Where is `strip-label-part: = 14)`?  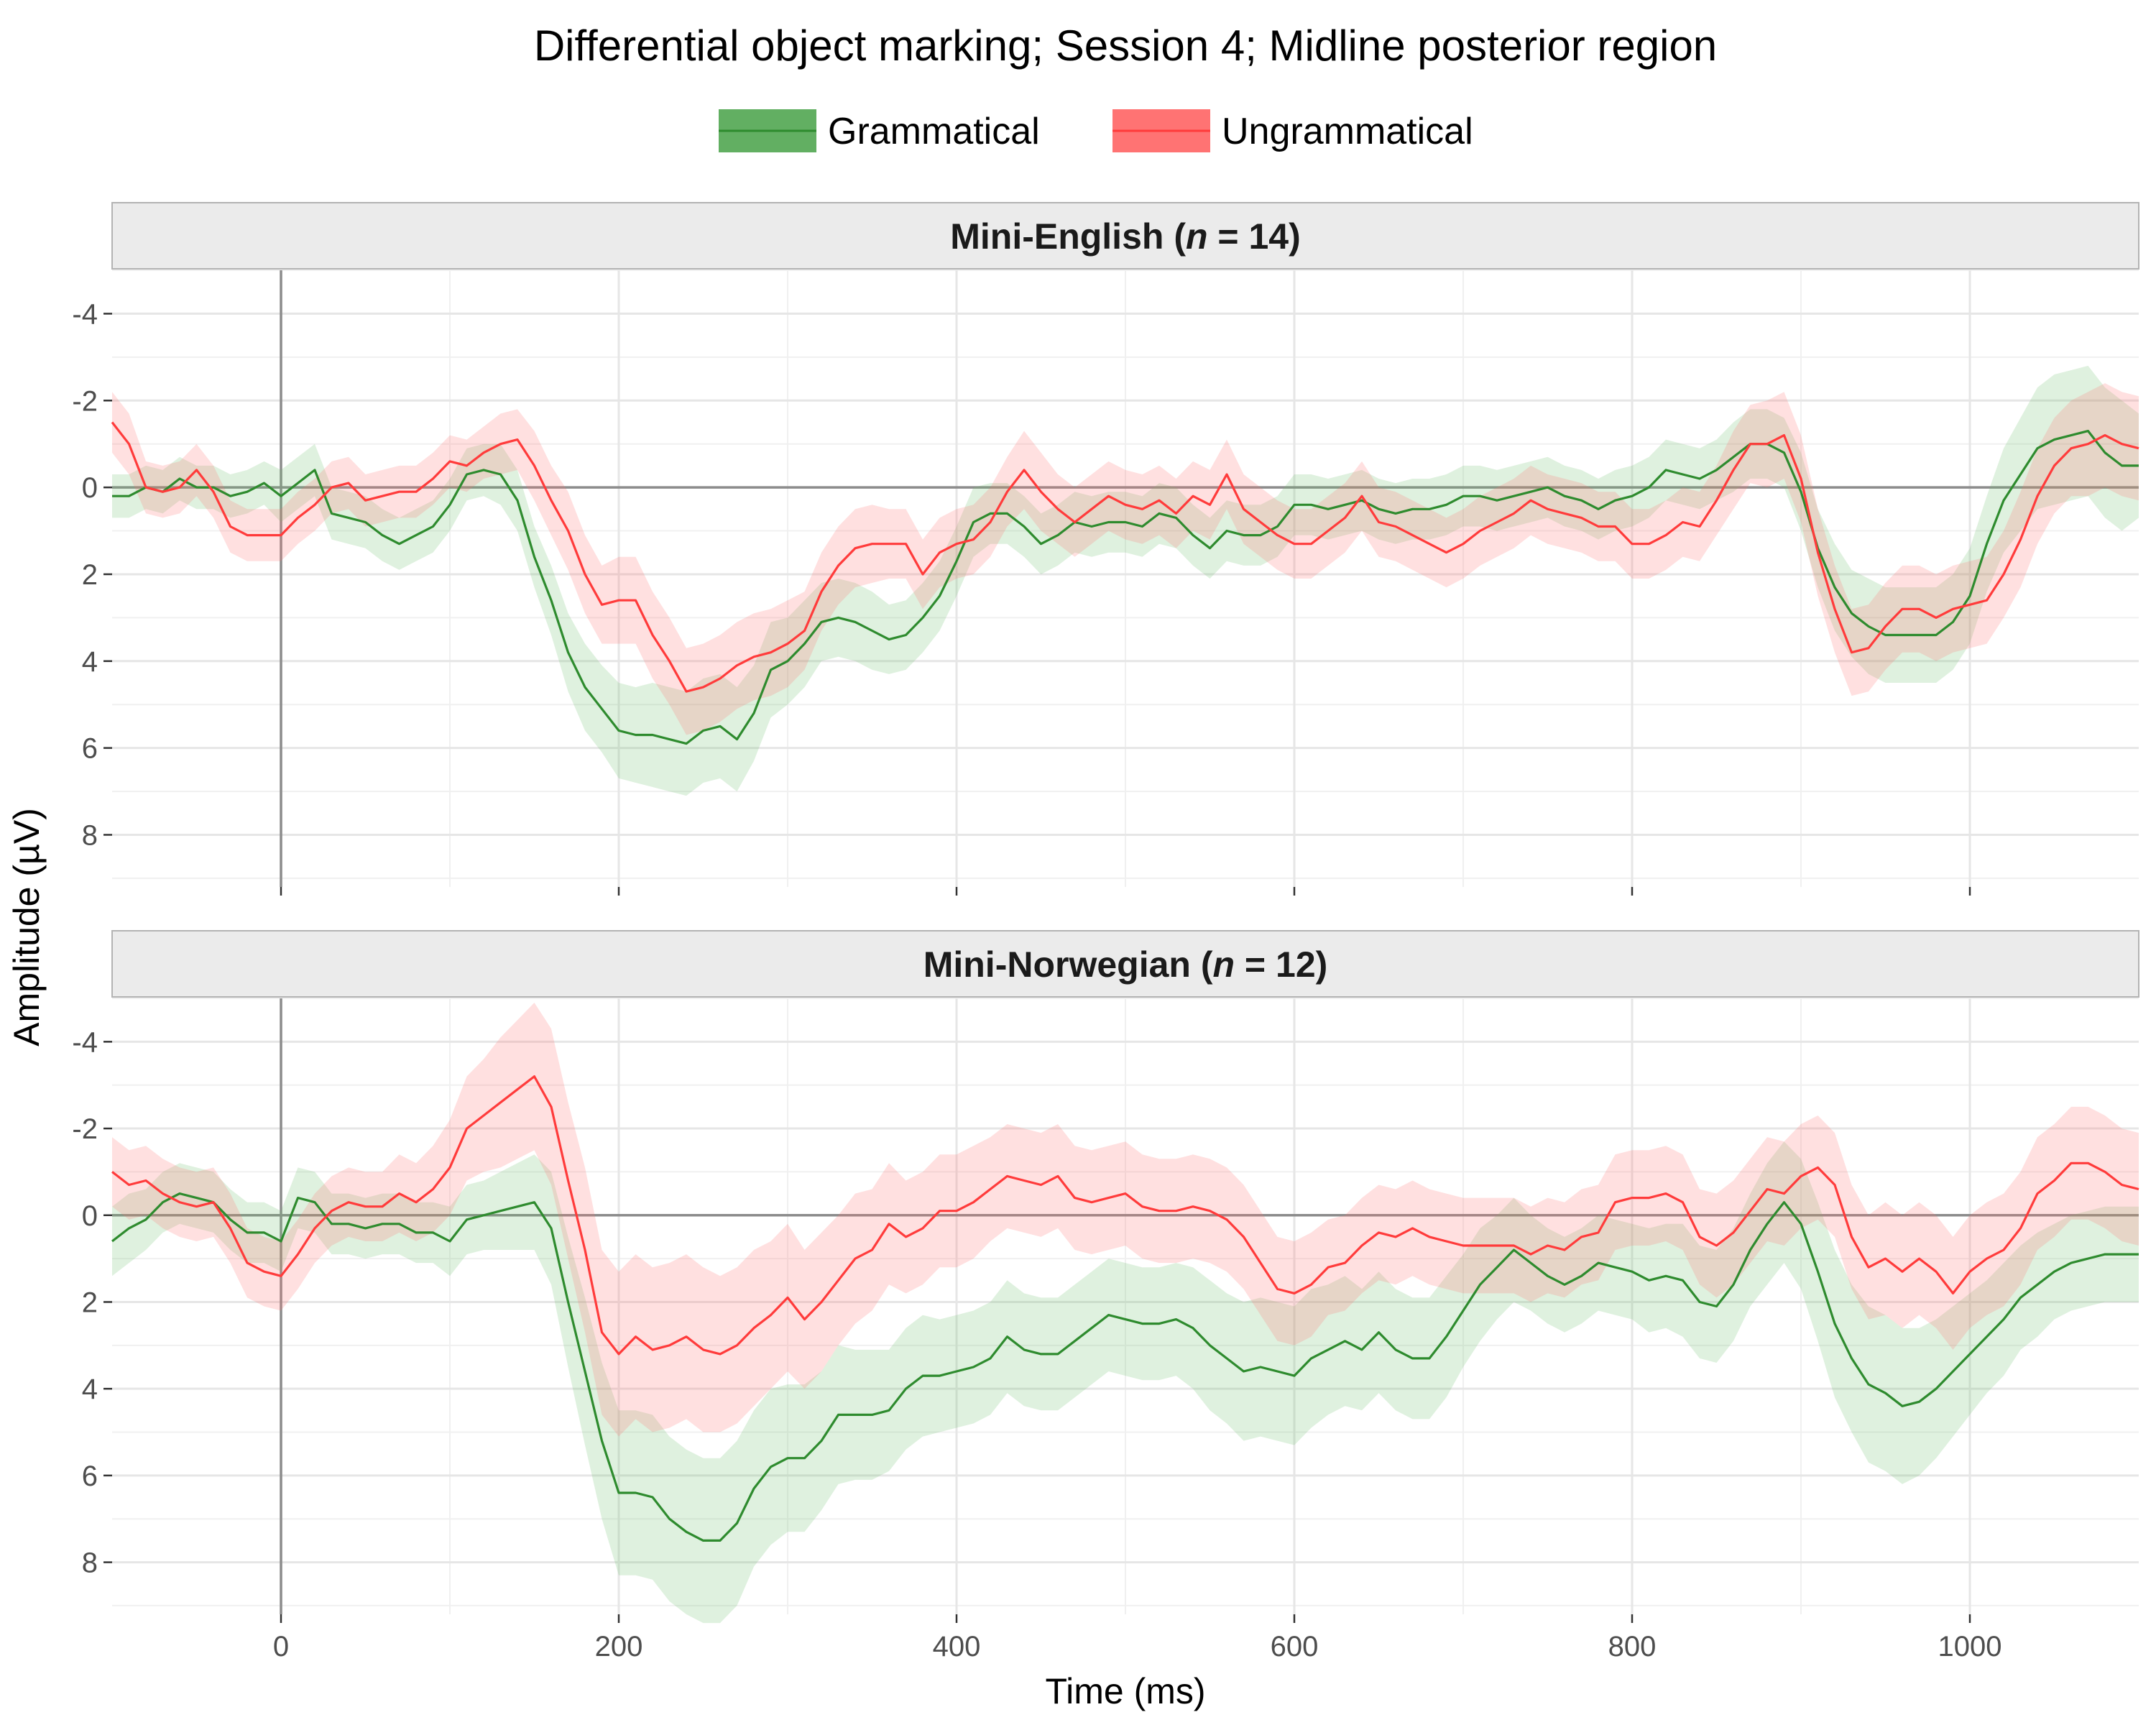 strip-label-part: = 14) is located at coordinates (1254, 236).